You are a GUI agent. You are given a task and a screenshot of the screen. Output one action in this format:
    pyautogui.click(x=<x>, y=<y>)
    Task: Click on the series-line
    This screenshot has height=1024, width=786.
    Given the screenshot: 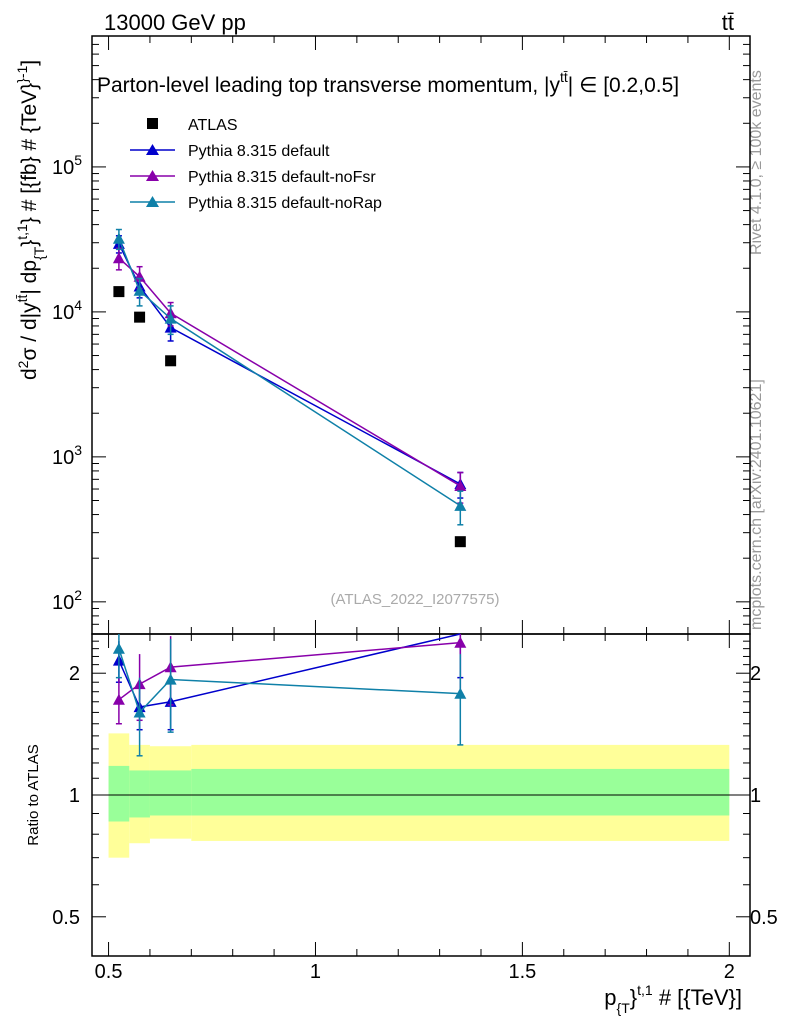 What is the action you would take?
    pyautogui.click(x=289, y=372)
    